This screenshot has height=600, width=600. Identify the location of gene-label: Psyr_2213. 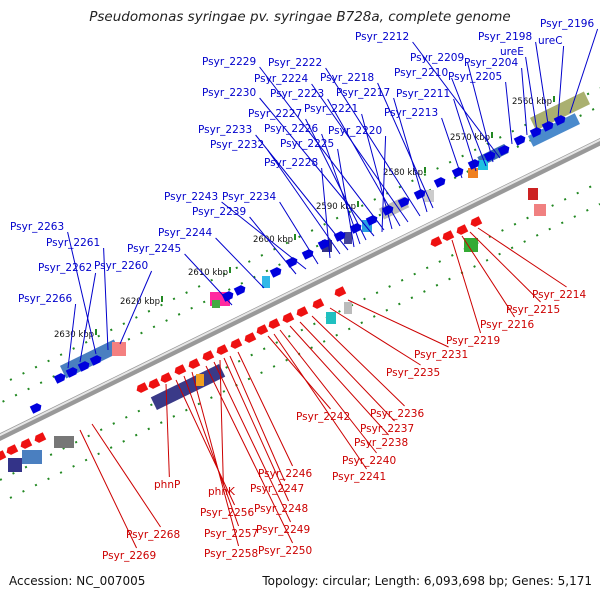
(411, 113).